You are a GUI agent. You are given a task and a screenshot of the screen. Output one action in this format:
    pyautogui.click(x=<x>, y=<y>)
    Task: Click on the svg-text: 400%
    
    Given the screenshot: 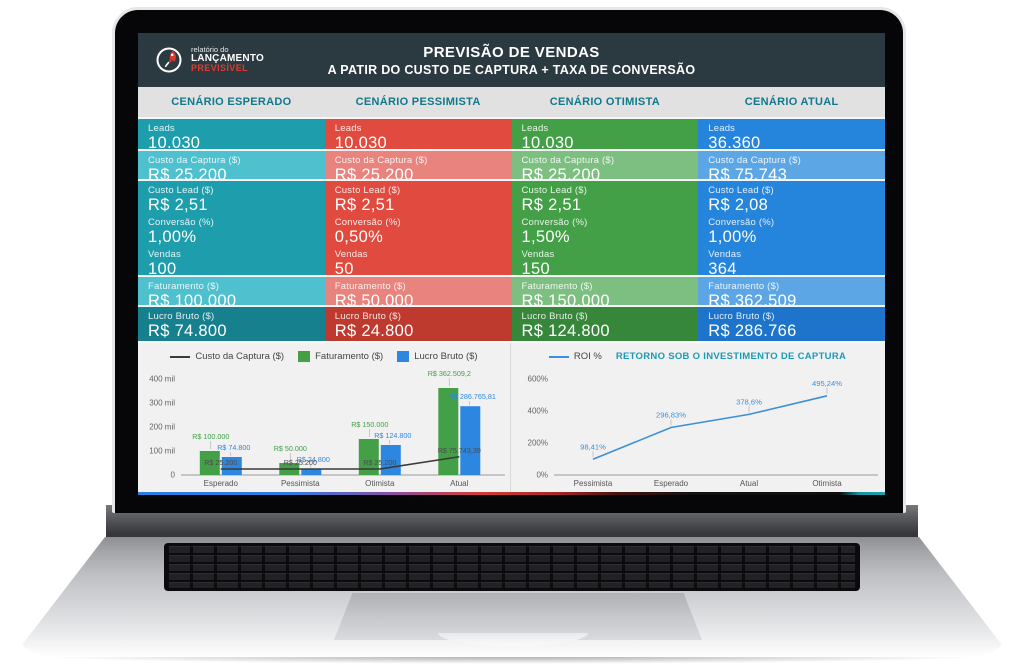 What is the action you would take?
    pyautogui.click(x=538, y=411)
    